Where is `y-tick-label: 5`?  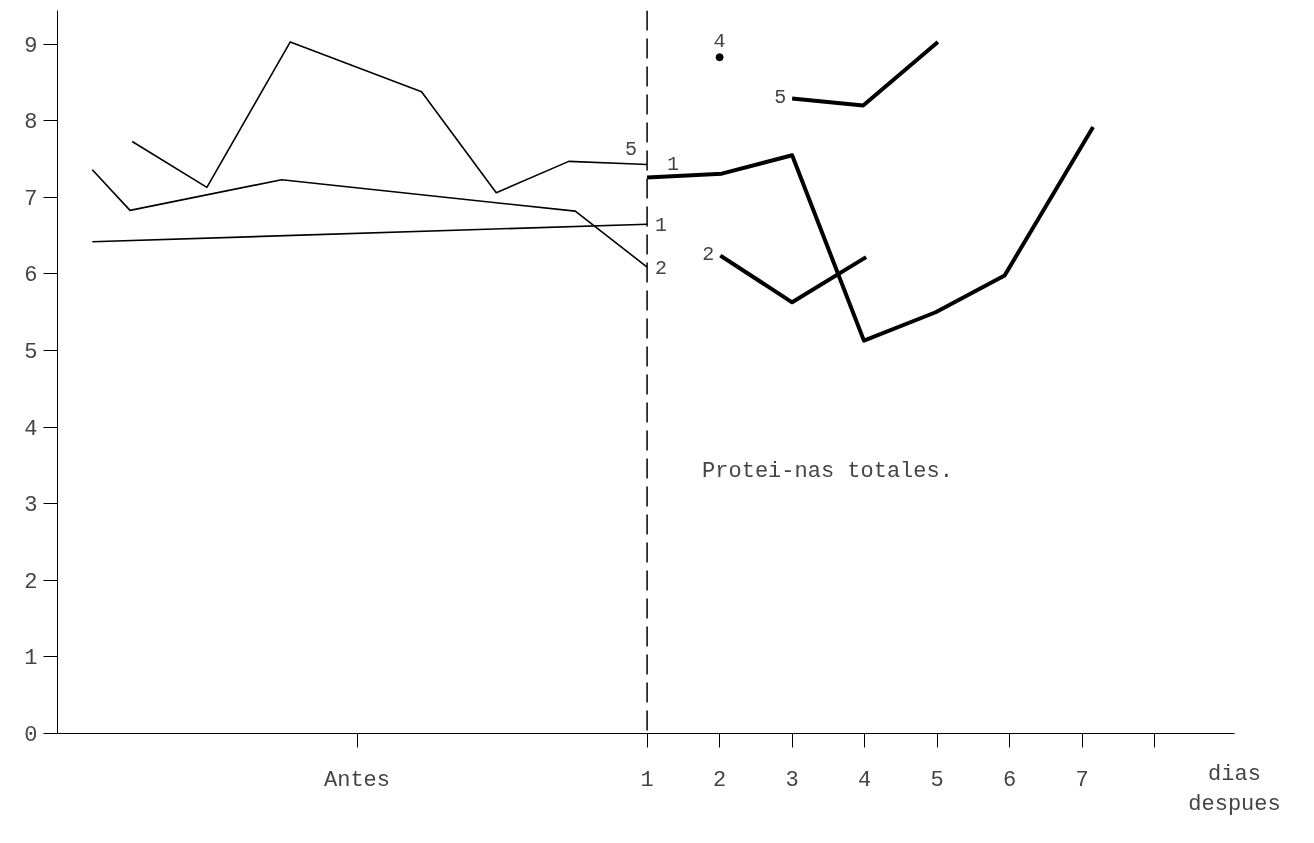 y-tick-label: 5 is located at coordinates (31, 353).